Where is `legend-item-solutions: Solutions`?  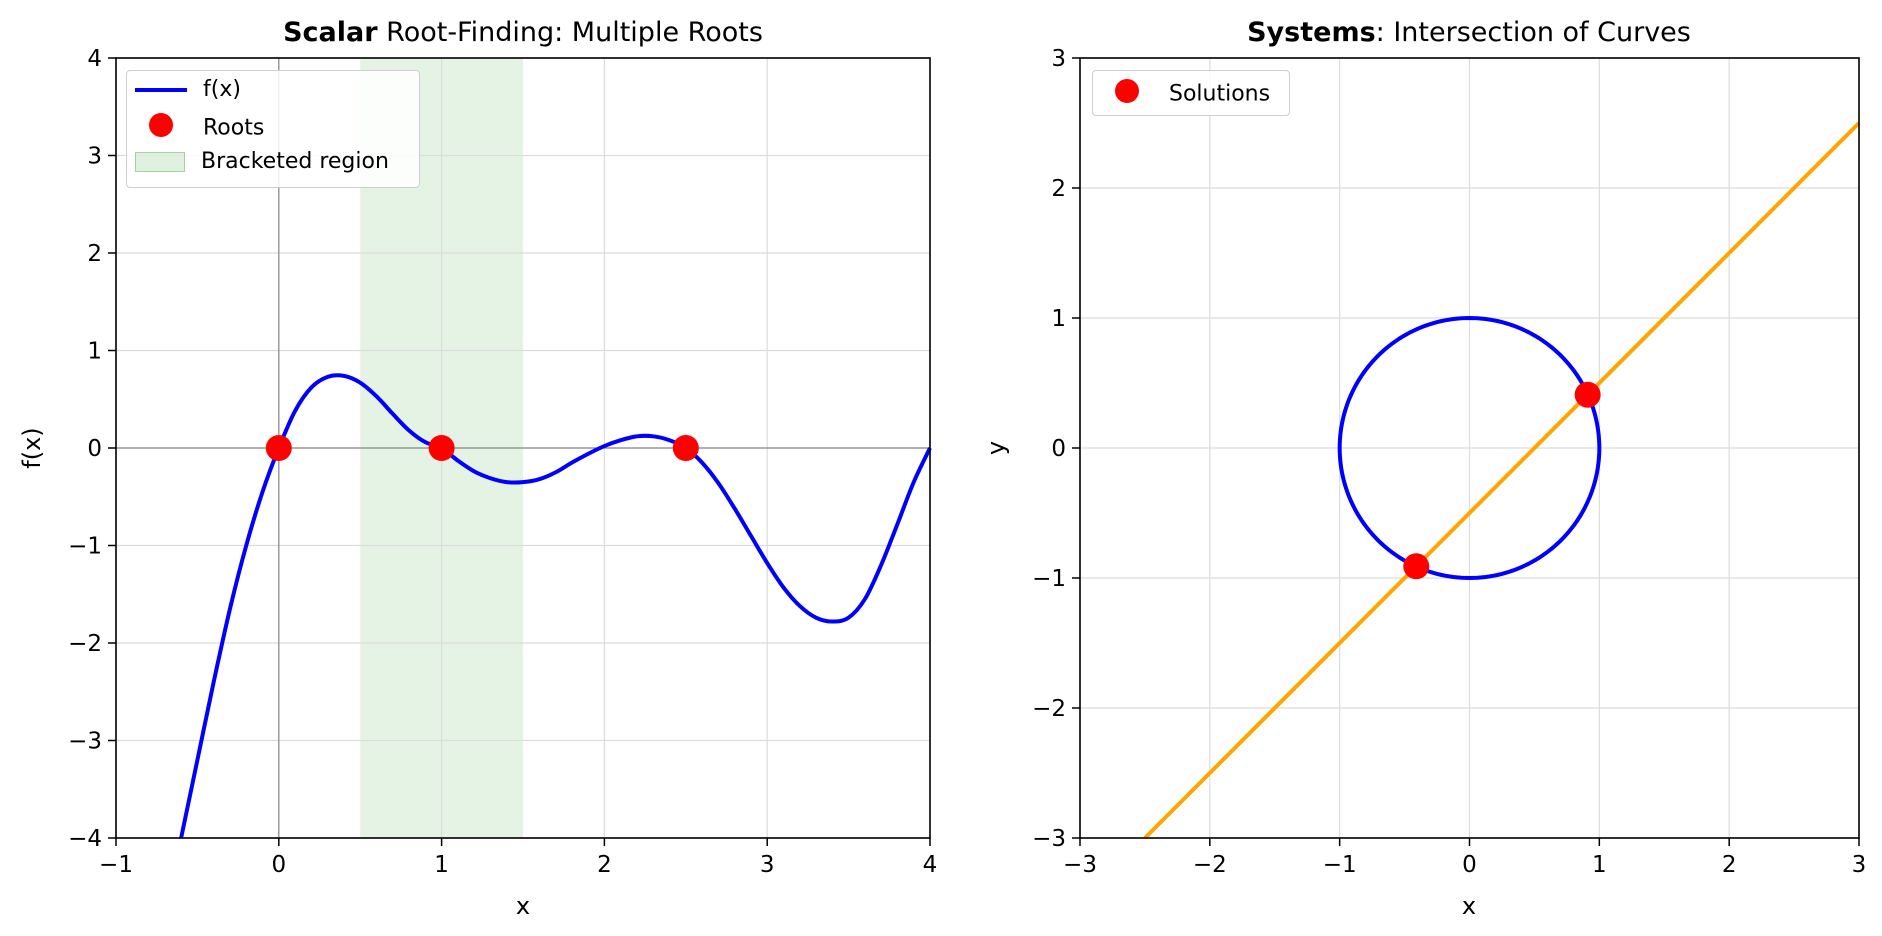
legend-item-solutions: Solutions is located at coordinates (1185, 94).